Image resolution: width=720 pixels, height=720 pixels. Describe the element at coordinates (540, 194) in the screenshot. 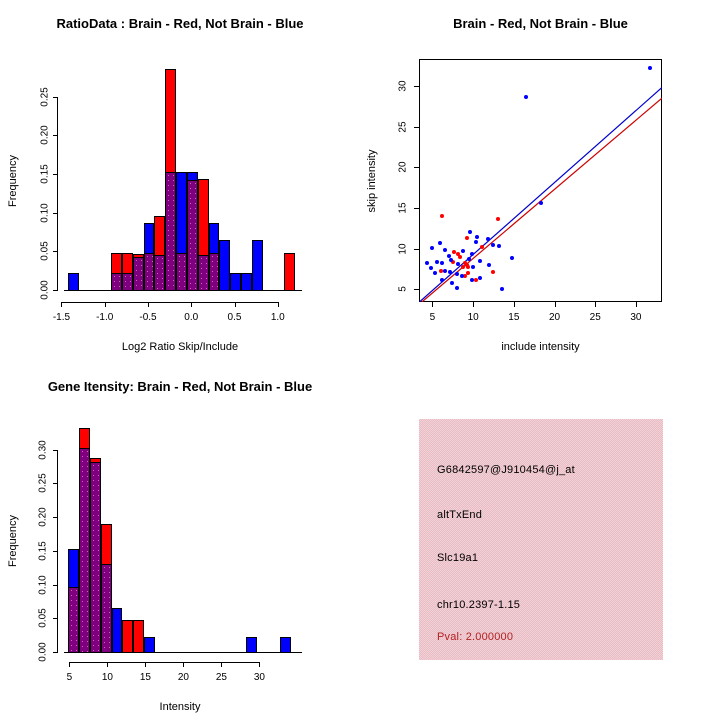

I see `fit-line-blue_fit` at that location.